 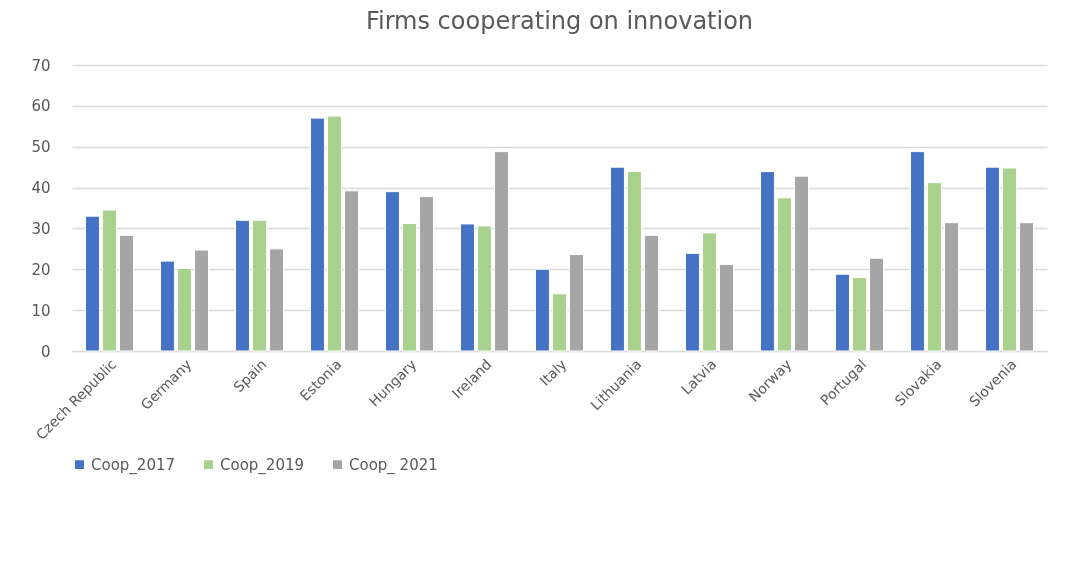 I want to click on legend-label: Coop_ 2021, so click(x=393, y=465).